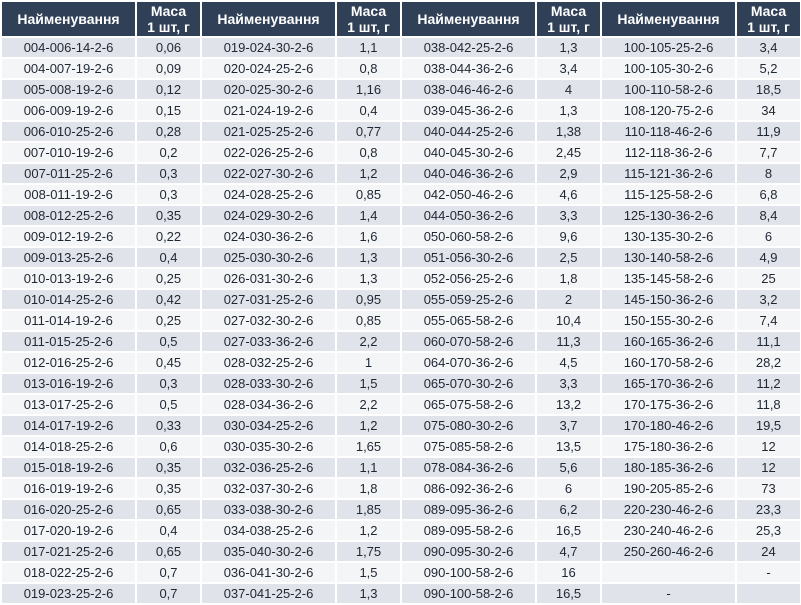 This screenshot has height=605, width=801. What do you see at coordinates (168, 468) in the screenshot?
I see `mass-value-cell: 0,35` at bounding box center [168, 468].